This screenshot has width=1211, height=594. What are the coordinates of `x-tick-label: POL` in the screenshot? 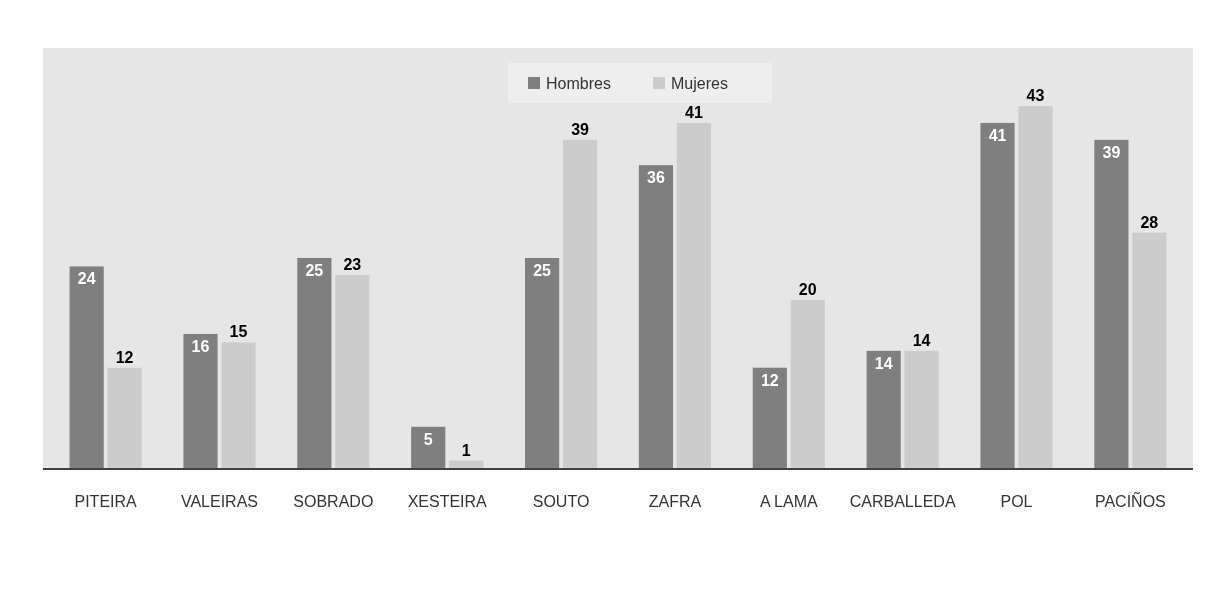 It's located at (1016, 501).